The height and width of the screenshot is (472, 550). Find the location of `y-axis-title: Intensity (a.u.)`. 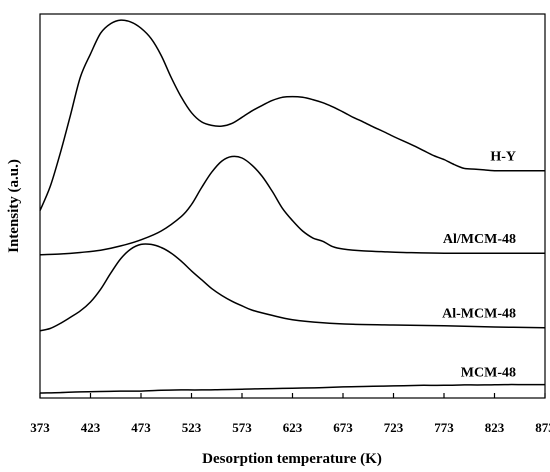

y-axis-title: Intensity (a.u.) is located at coordinates (14, 206).